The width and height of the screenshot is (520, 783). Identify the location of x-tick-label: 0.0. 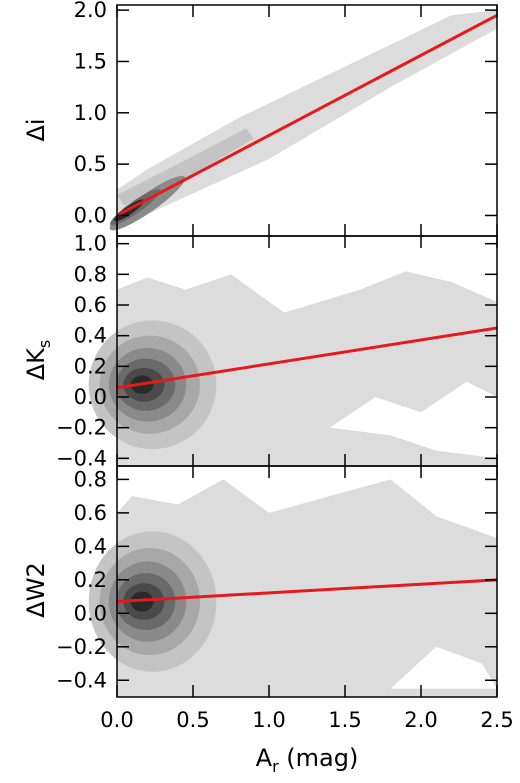
(116, 720).